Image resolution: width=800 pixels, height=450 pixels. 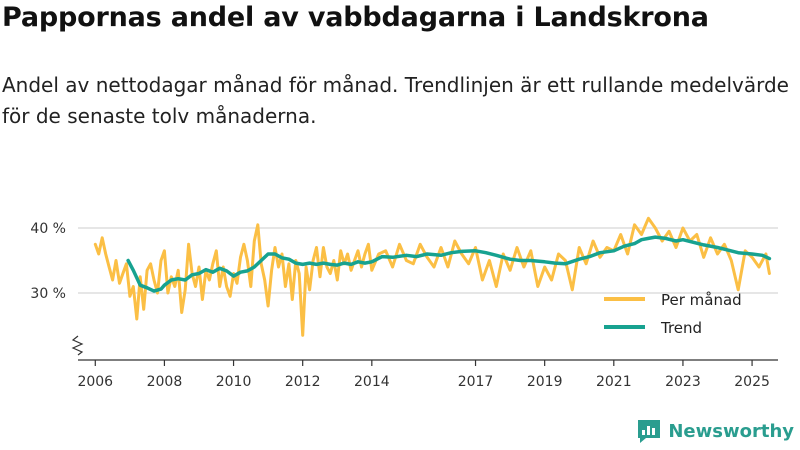 I want to click on x-tick-label: 2008, so click(x=165, y=382).